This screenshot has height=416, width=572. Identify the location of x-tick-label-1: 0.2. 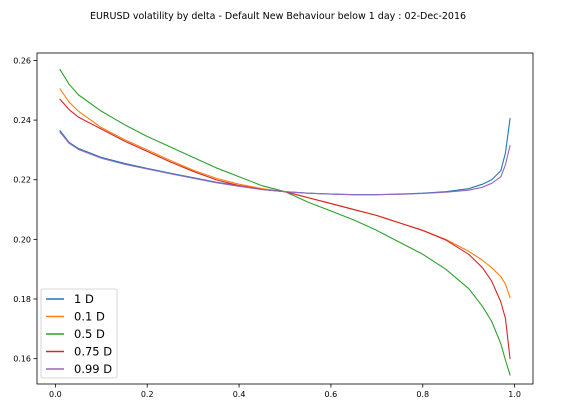
(147, 394).